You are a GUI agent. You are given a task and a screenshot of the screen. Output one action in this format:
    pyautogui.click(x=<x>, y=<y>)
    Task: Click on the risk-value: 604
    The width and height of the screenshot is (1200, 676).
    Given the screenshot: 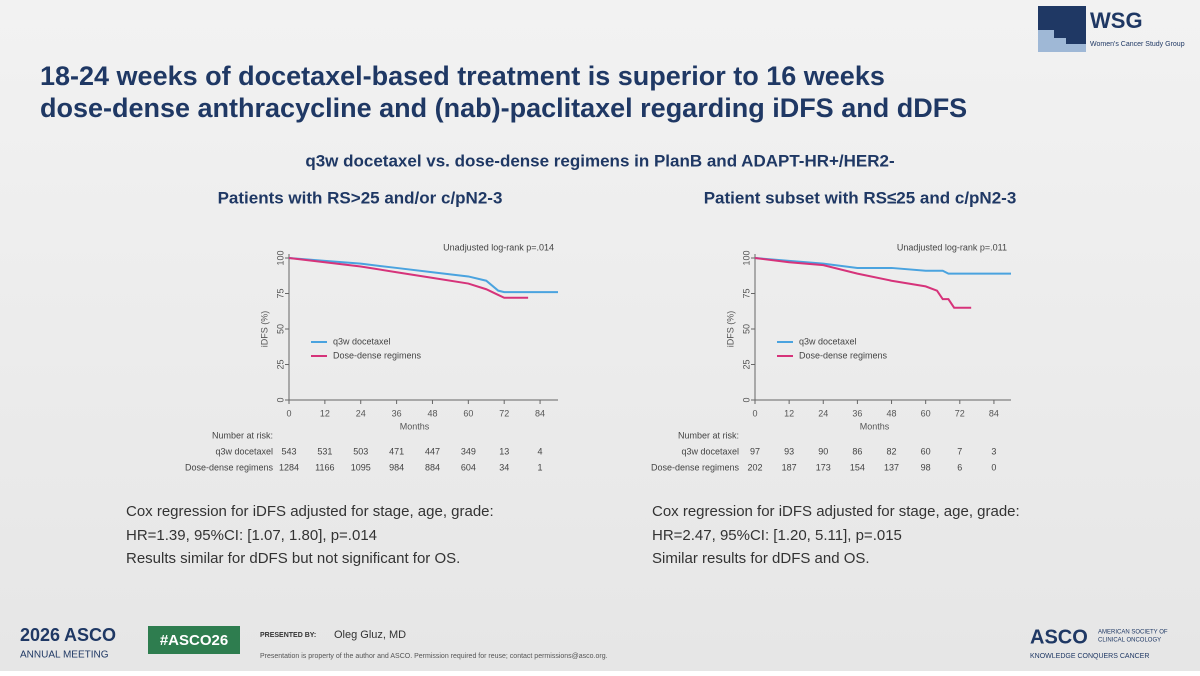 What is the action you would take?
    pyautogui.click(x=468, y=467)
    